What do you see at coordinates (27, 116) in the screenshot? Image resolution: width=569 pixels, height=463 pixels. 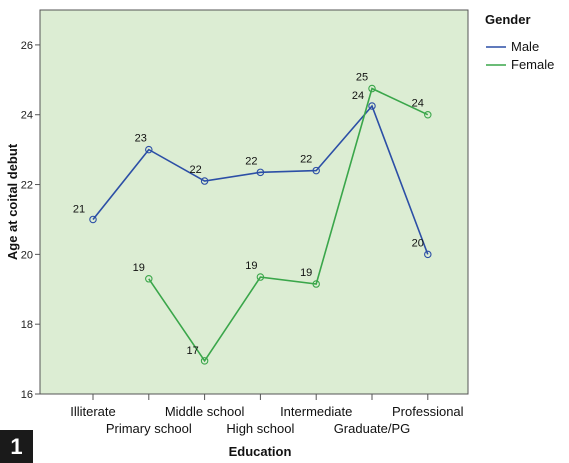 I see `y-tick-label: 24` at bounding box center [27, 116].